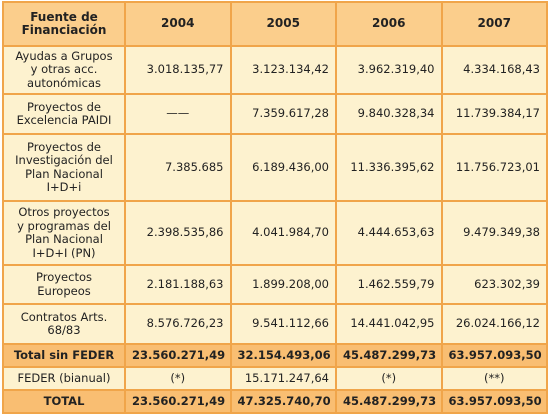 The width and height of the screenshot is (550, 417). What do you see at coordinates (178, 114) in the screenshot?
I see `table-cell: ——` at bounding box center [178, 114].